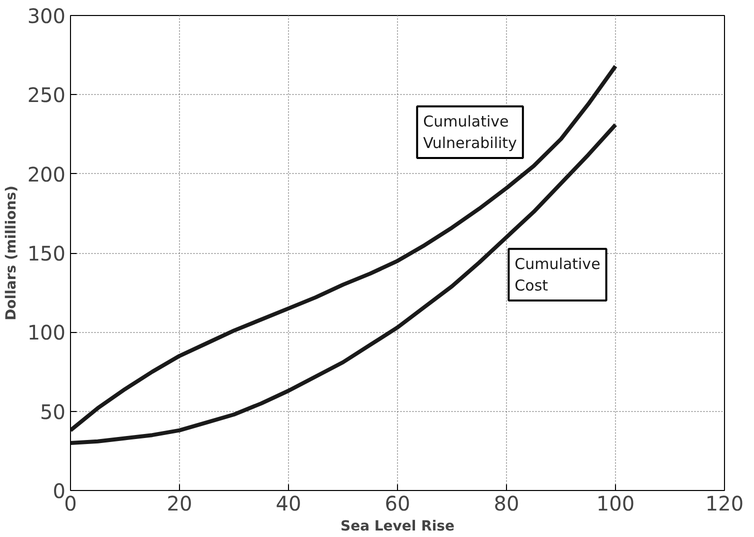 The width and height of the screenshot is (754, 537). Describe the element at coordinates (53, 412) in the screenshot. I see `y-tick-label: 50` at that location.